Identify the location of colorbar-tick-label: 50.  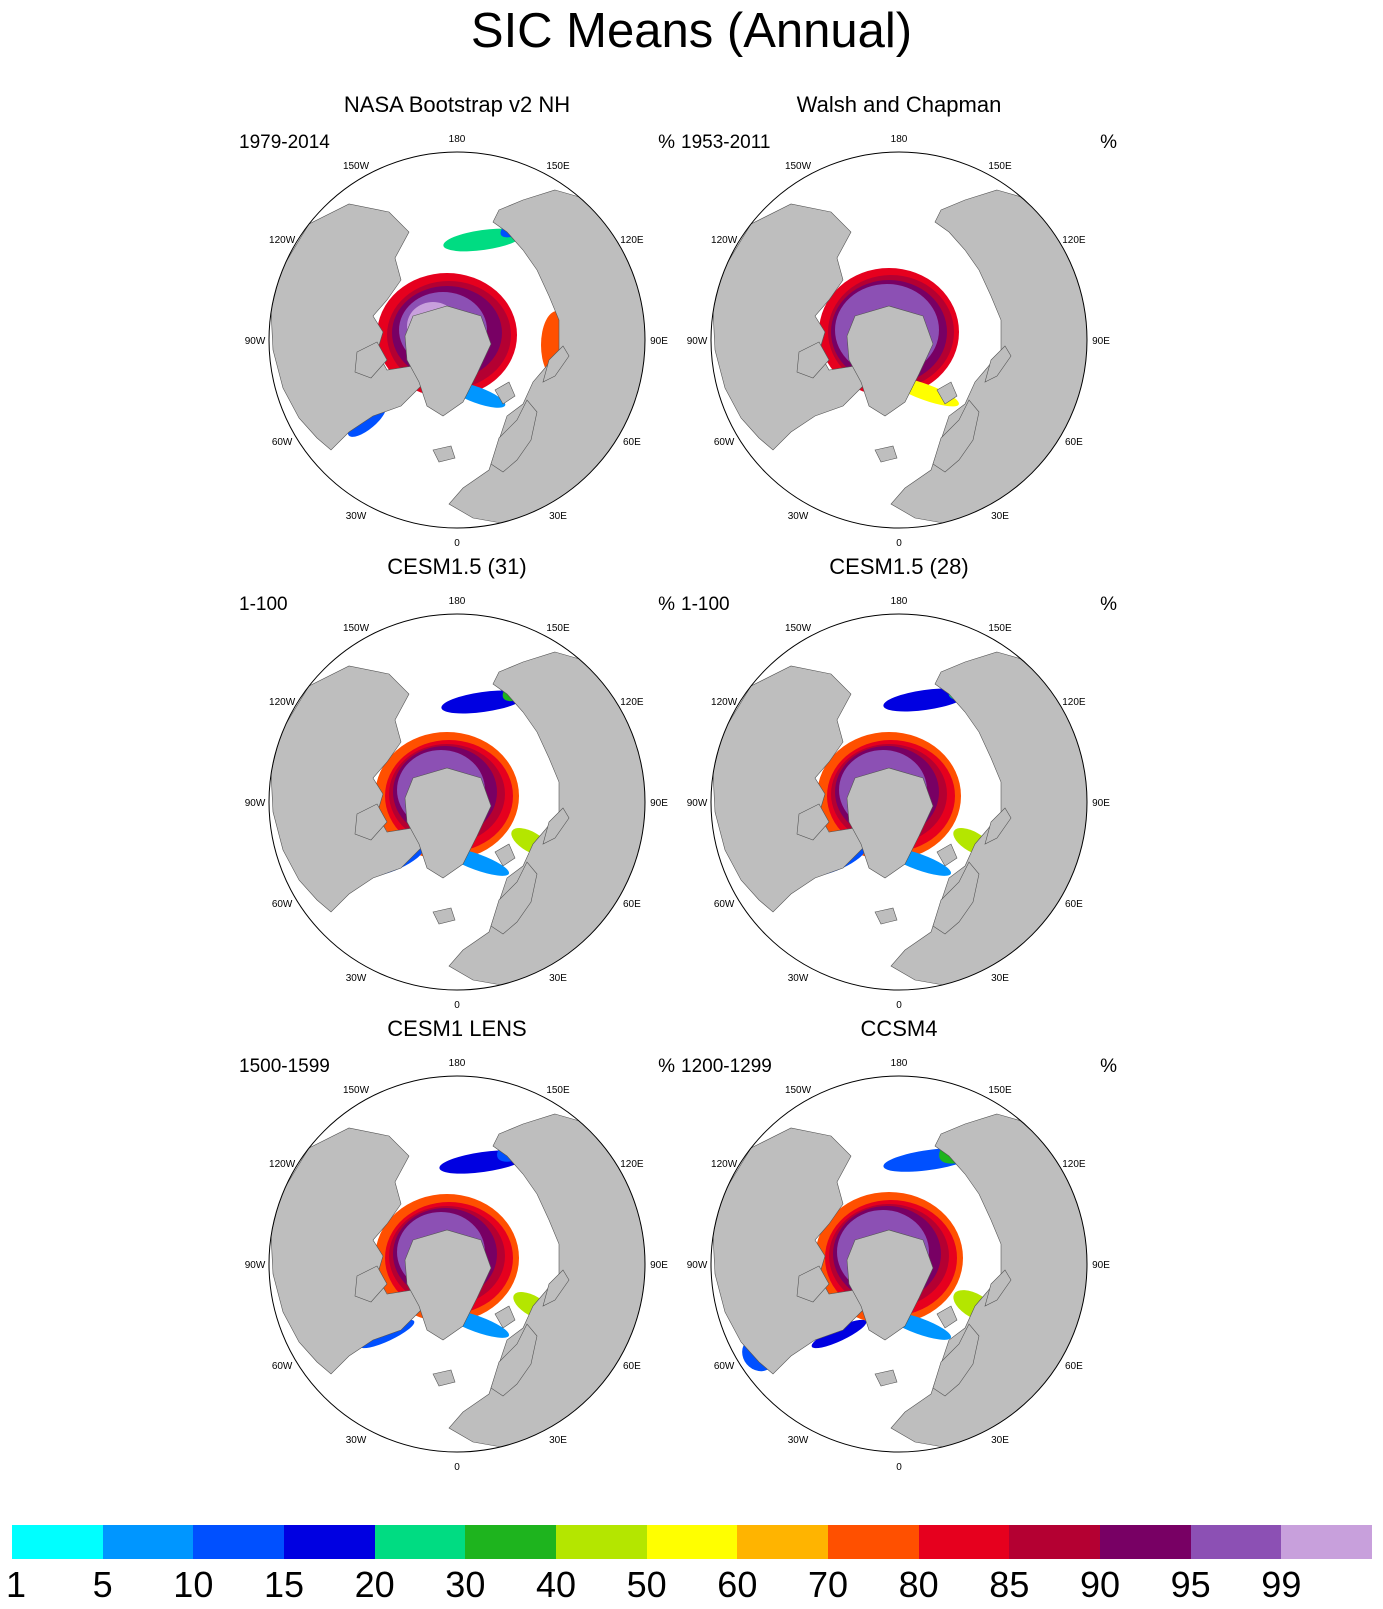
(646, 1584).